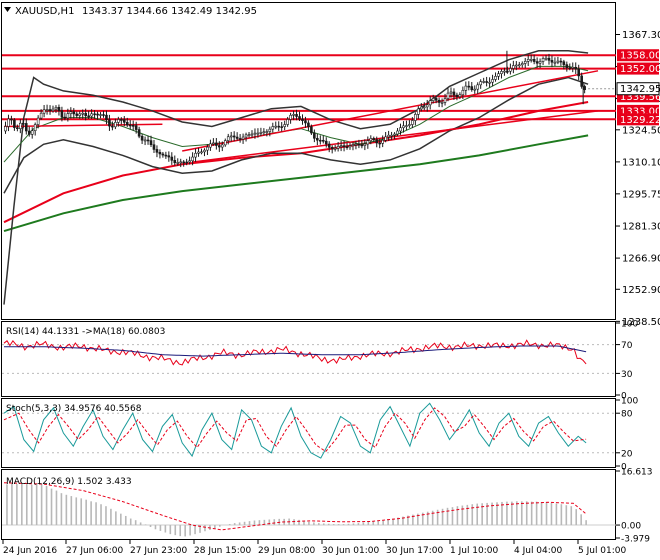 The image size is (660, 560). What do you see at coordinates (641, 194) in the screenshot?
I see `price-tick-label: 1295.75` at bounding box center [641, 194].